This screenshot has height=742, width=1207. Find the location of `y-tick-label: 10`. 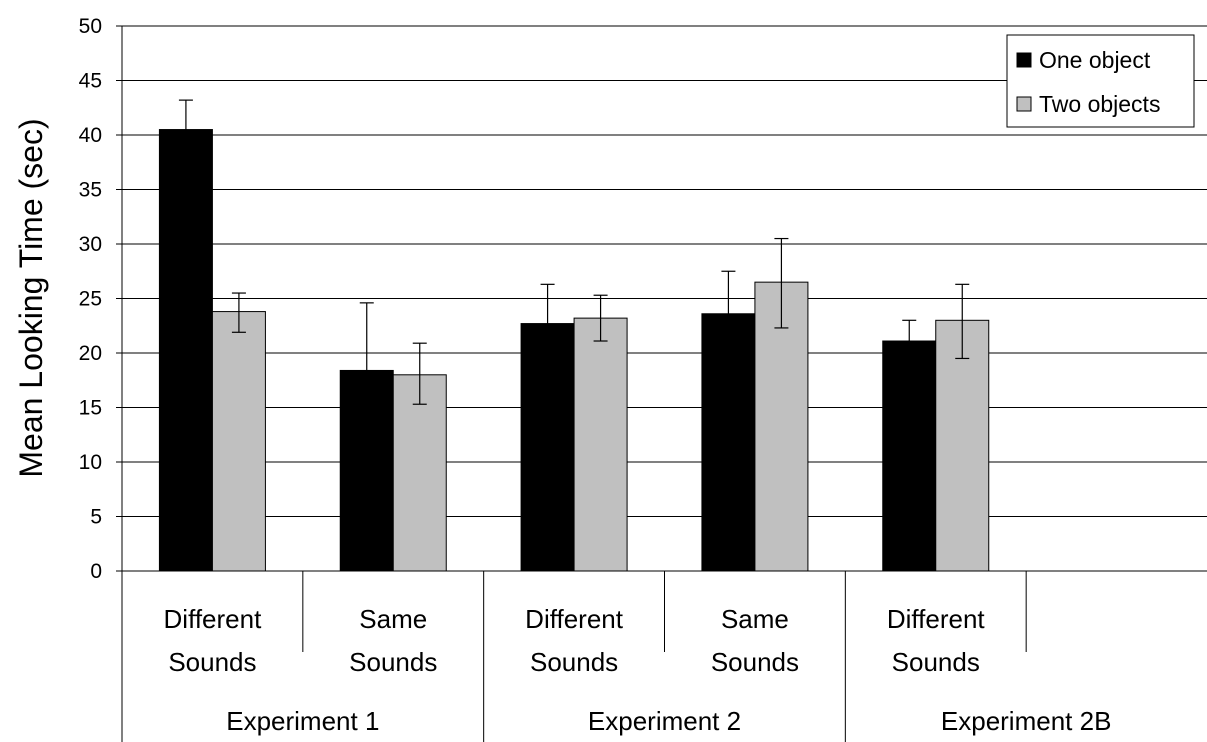

y-tick-label: 10 is located at coordinates (90, 462).